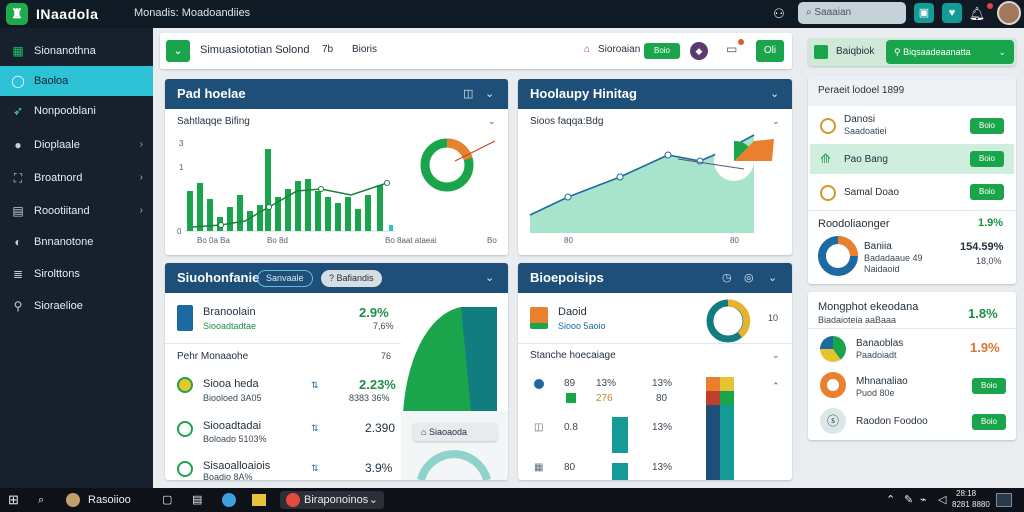  I want to click on avatar, so click(1009, 13).